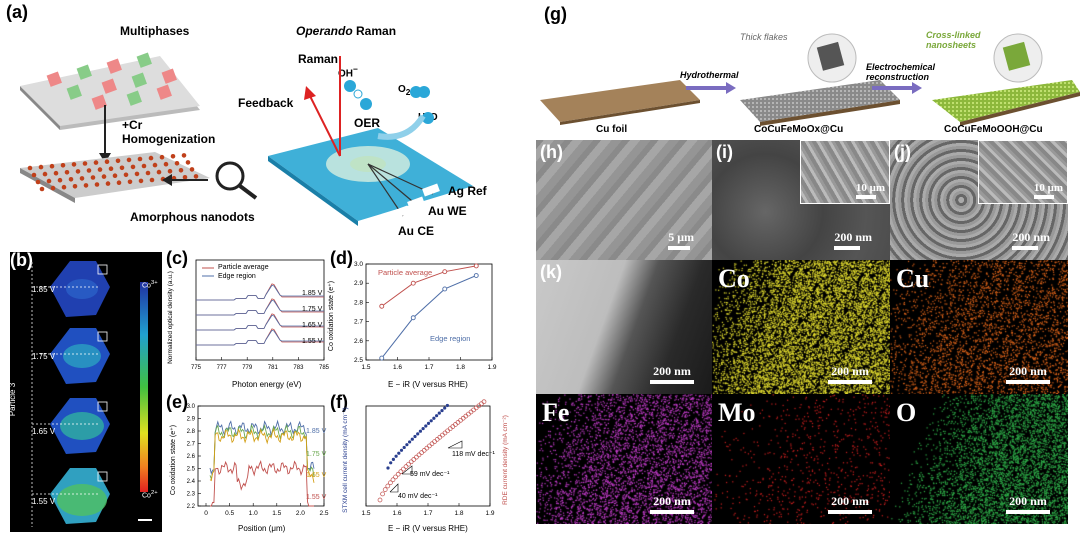 Image resolution: width=1080 pixels, height=536 pixels. I want to click on e-ylabel: Co oxidation state (e⁺), so click(174, 460).